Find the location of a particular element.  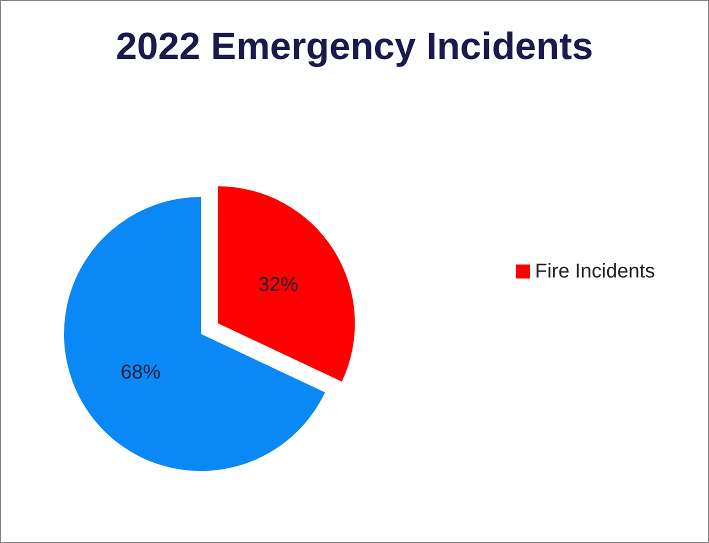

data-label: 32% is located at coordinates (278, 285).